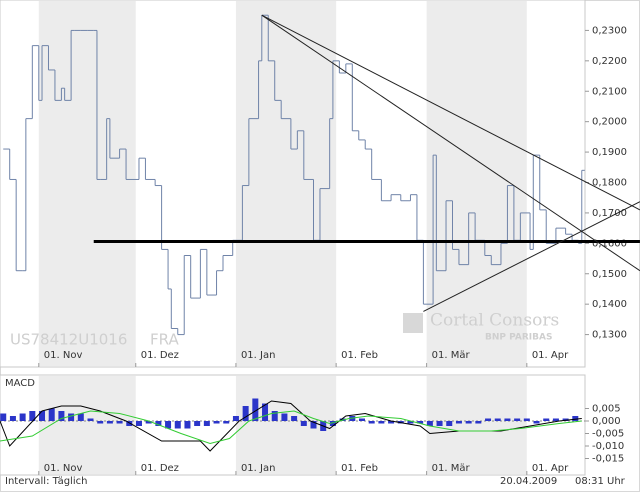 The image size is (640, 492). I want to click on watermark-exchange: FRA, so click(164, 340).